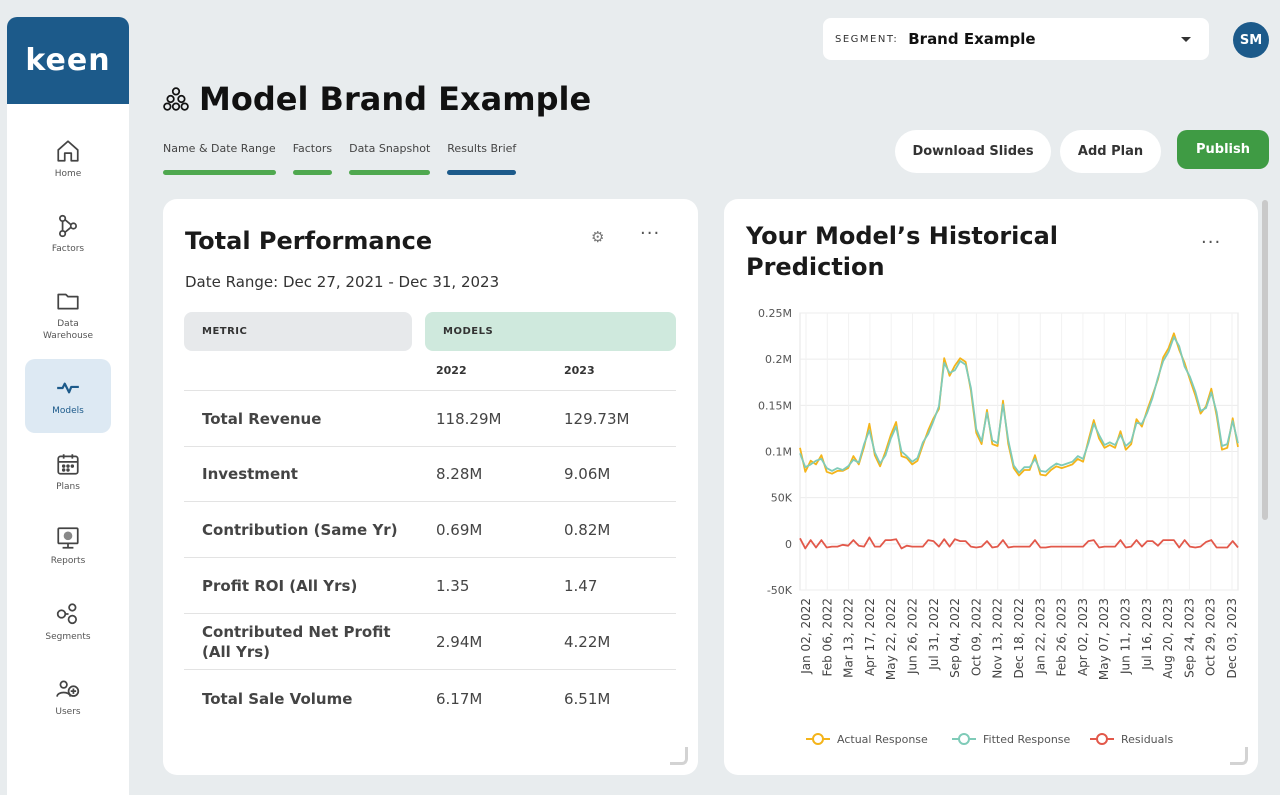 The width and height of the screenshot is (1280, 795). I want to click on add-plan-button: Add Plan, so click(1110, 151).